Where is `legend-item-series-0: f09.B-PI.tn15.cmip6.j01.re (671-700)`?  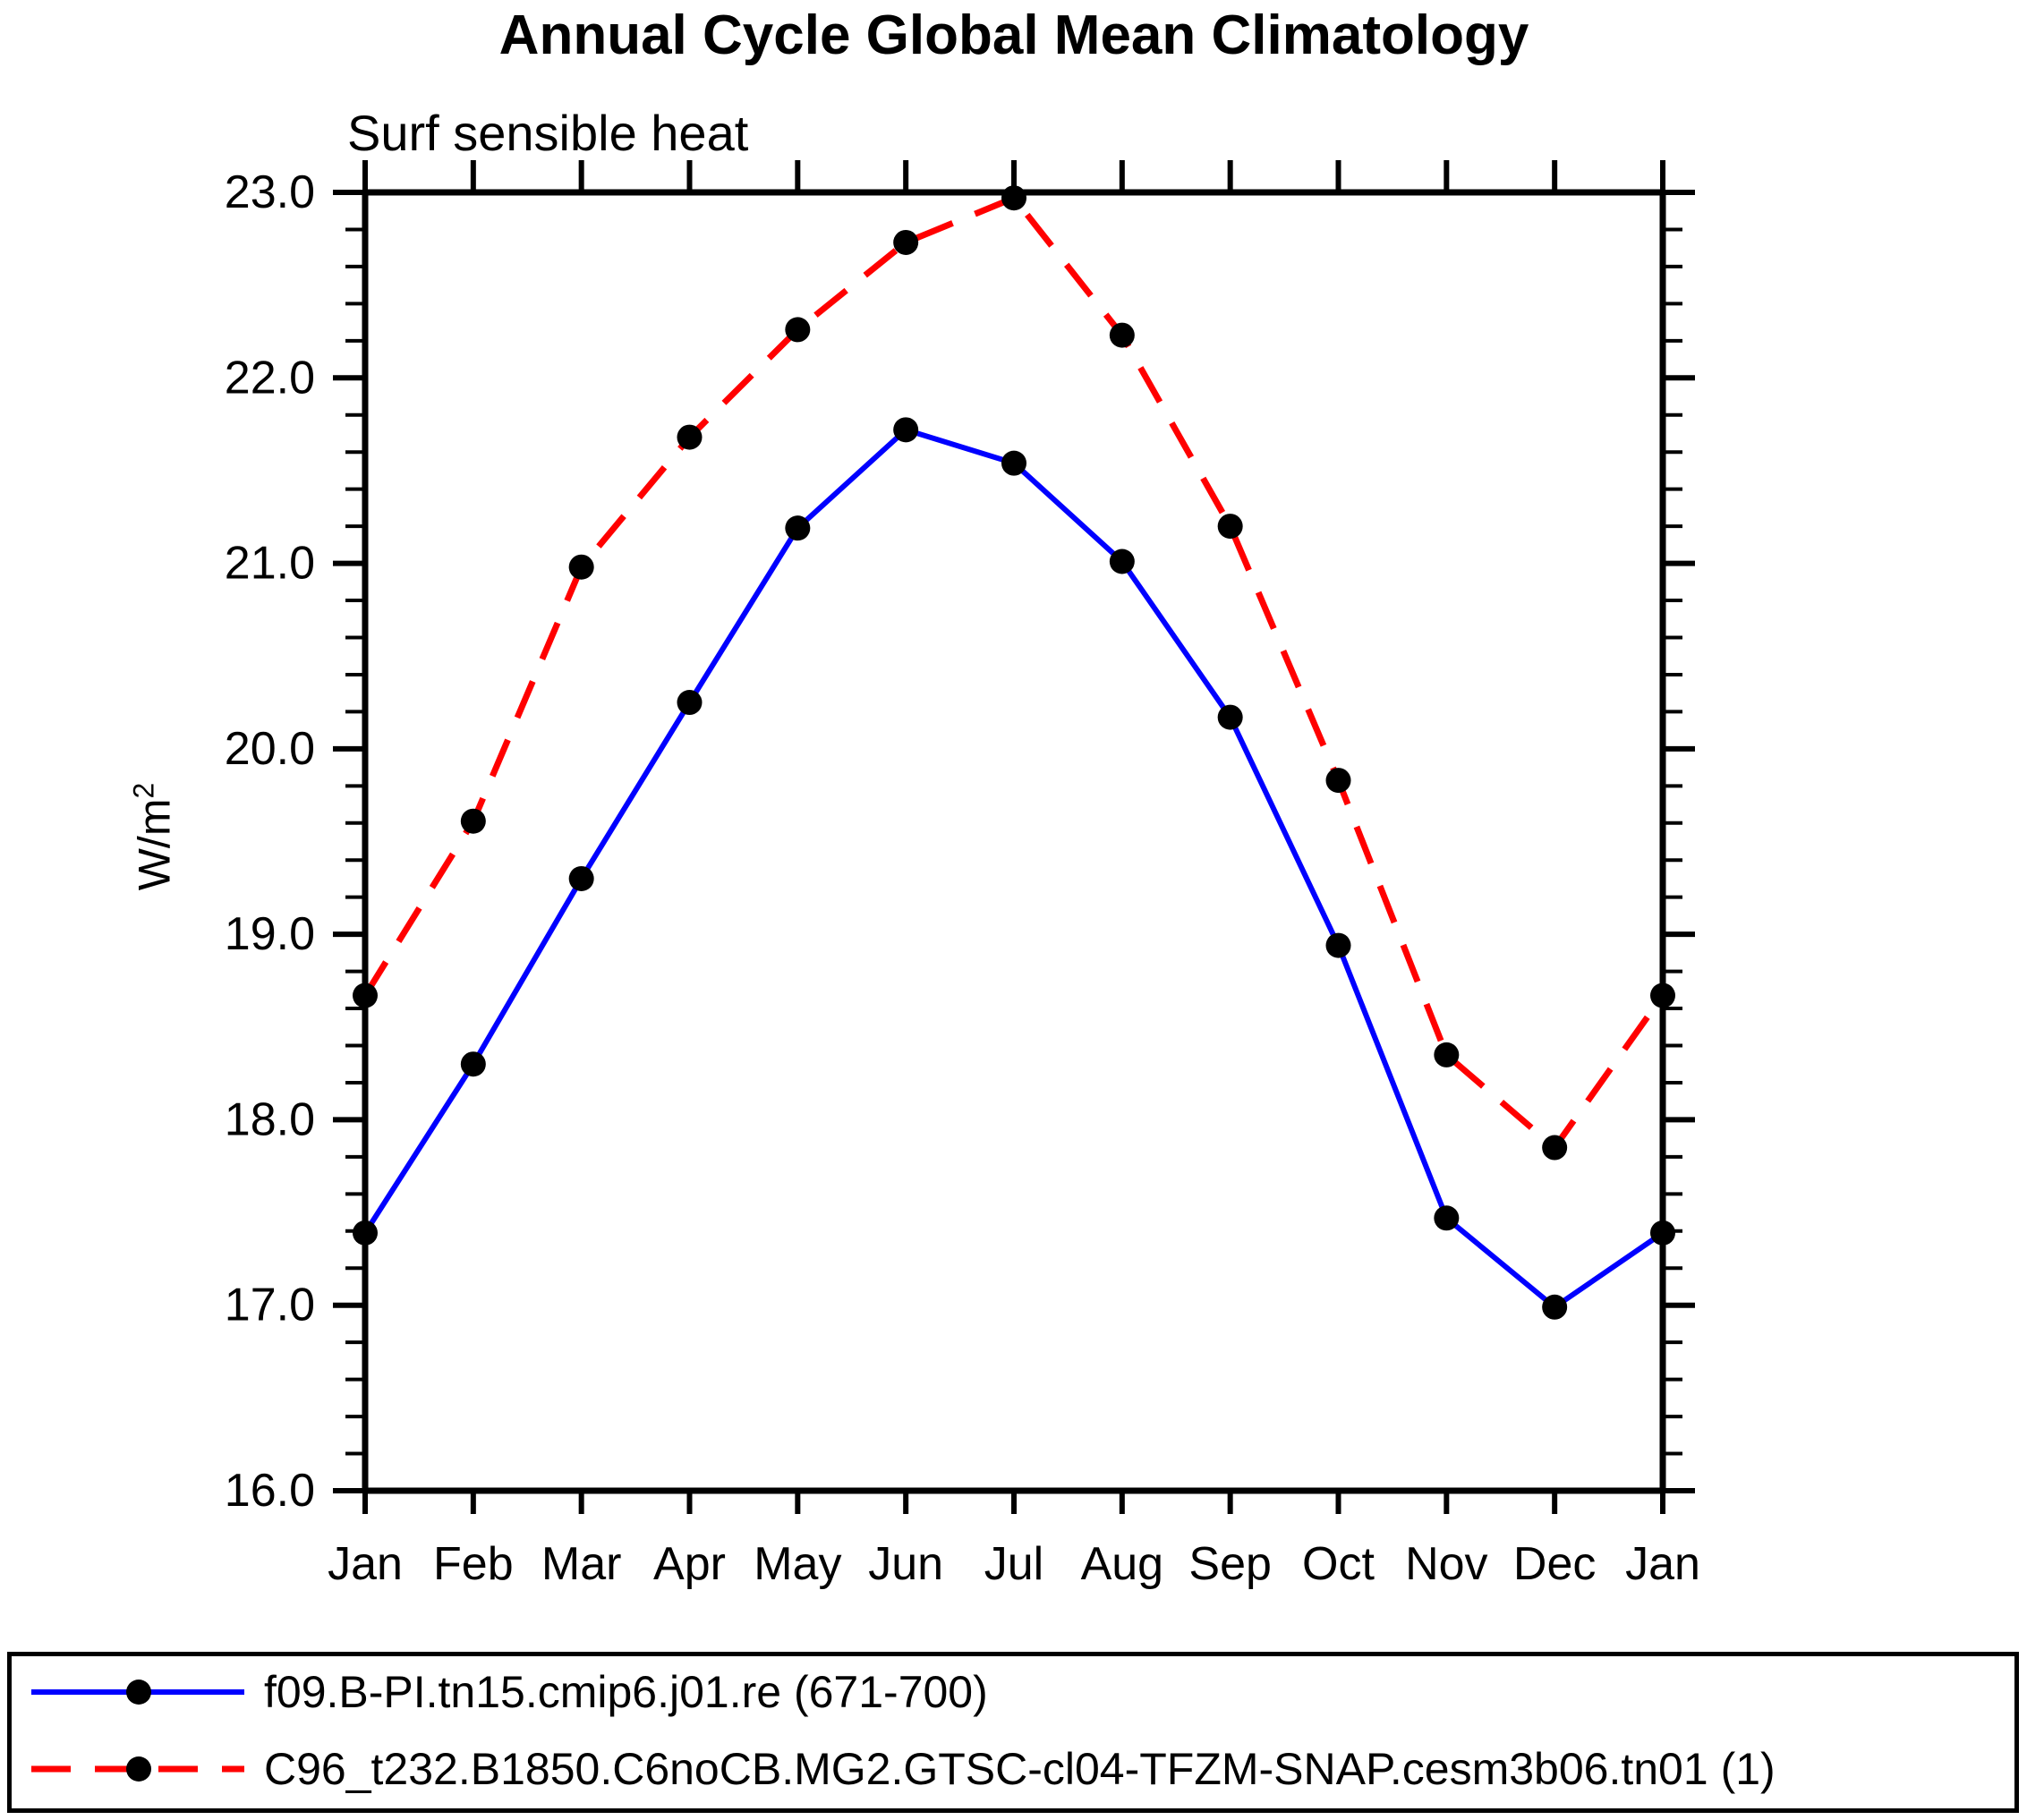 legend-item-series-0: f09.B-PI.tn15.cmip6.j01.re (671-700) is located at coordinates (506, 1692).